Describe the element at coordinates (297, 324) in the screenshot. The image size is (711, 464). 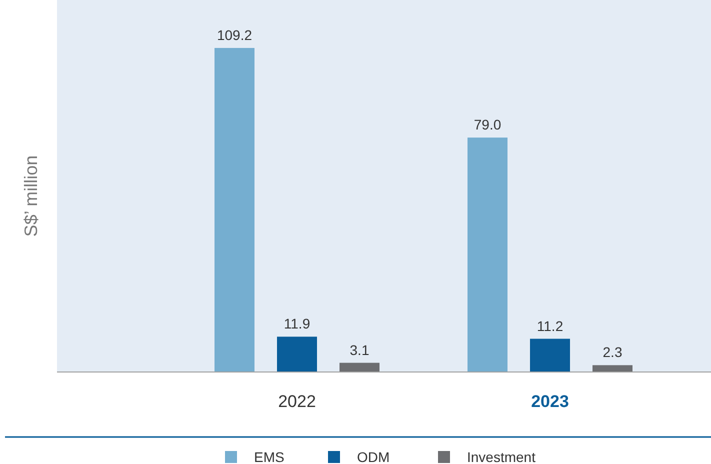
I see `data-label: 11.9` at that location.